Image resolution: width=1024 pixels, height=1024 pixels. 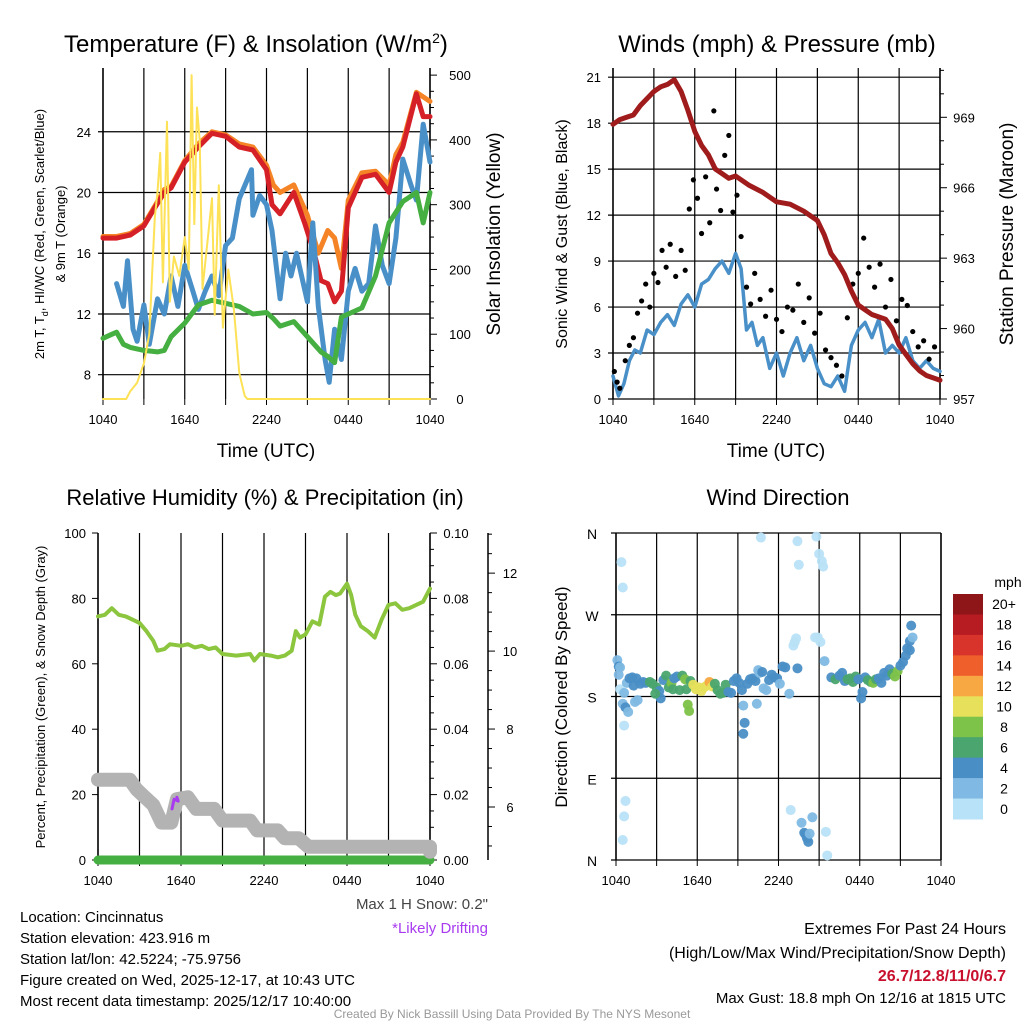 I want to click on series-solar-insolation, so click(x=266, y=237).